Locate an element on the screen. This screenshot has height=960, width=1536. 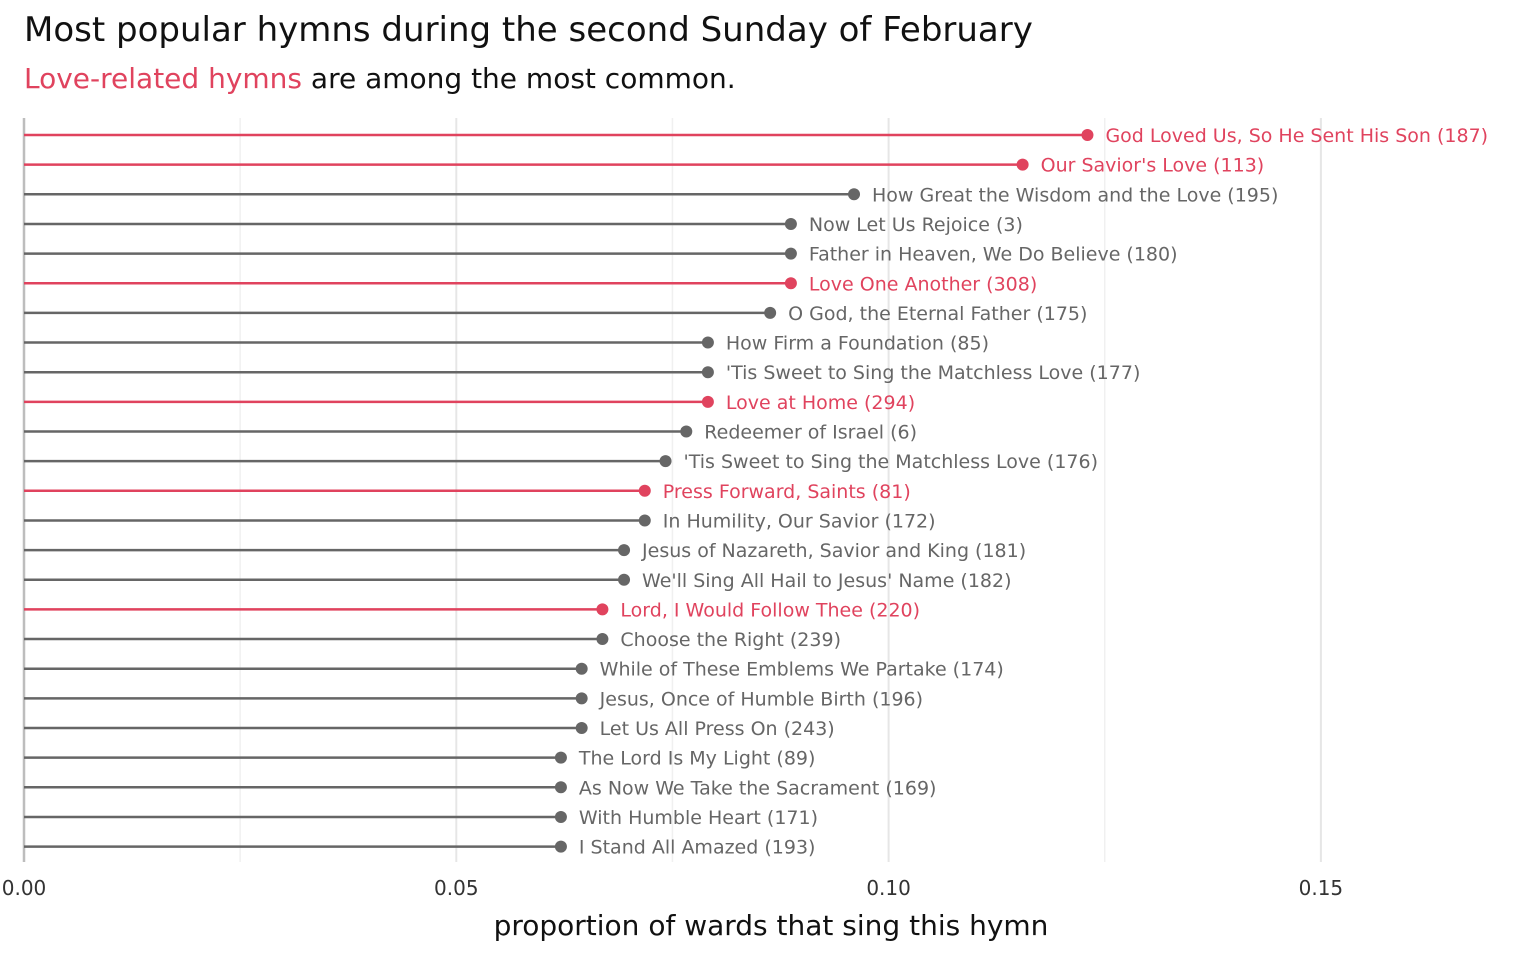
hymn-label: Jesus, Once of Humble Birth (196) is located at coordinates (761, 699).